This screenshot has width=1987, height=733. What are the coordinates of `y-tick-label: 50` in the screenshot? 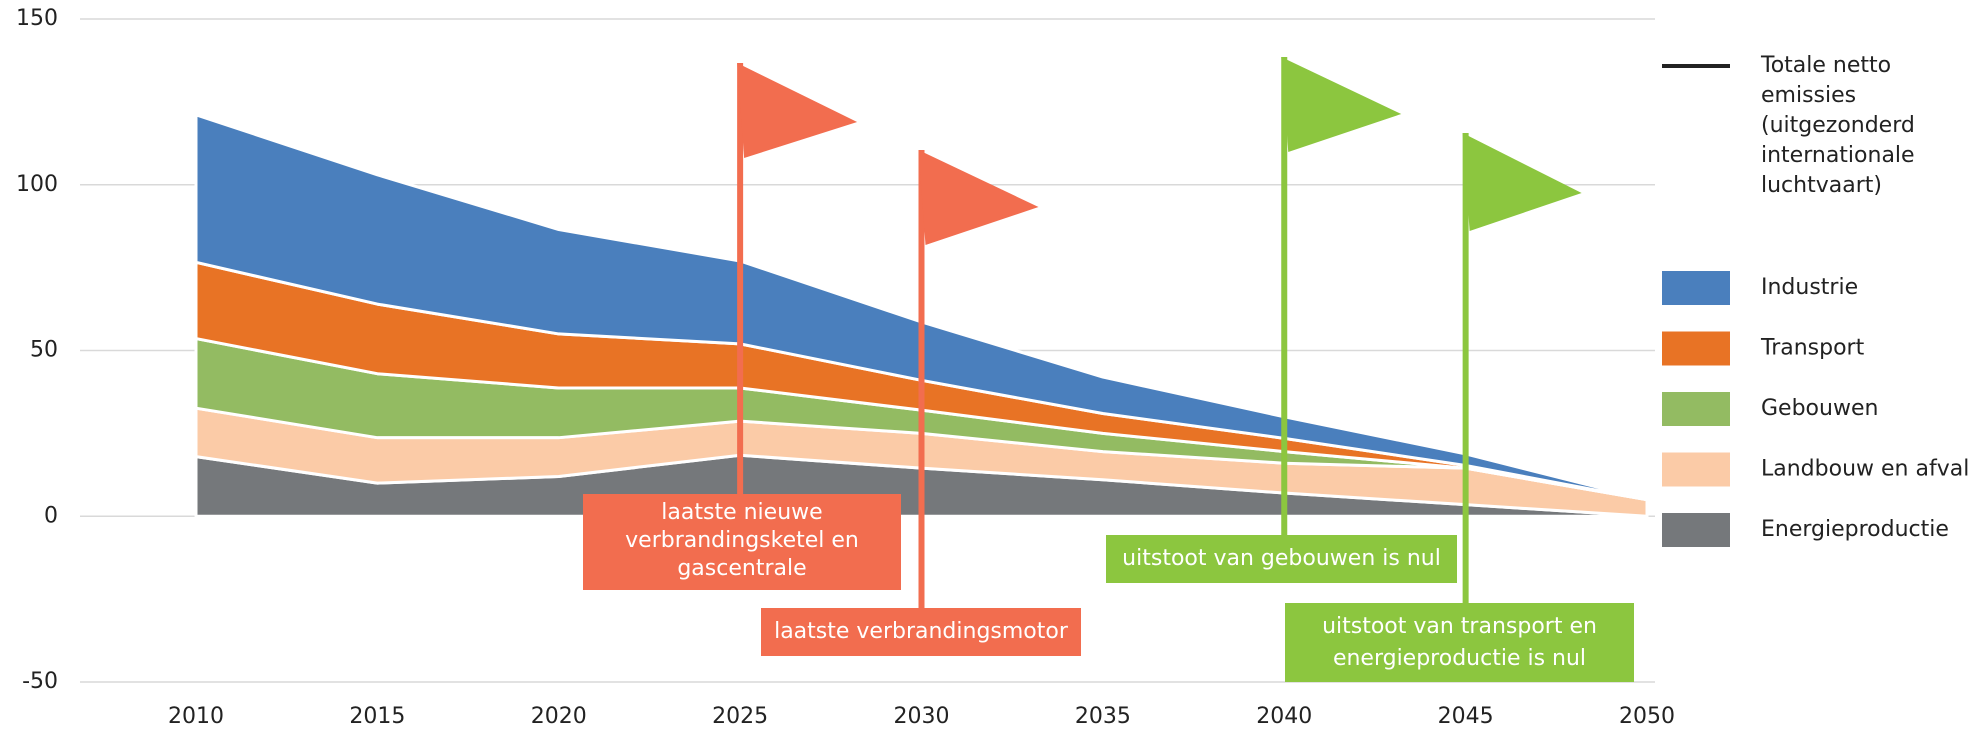 It's located at (44, 350).